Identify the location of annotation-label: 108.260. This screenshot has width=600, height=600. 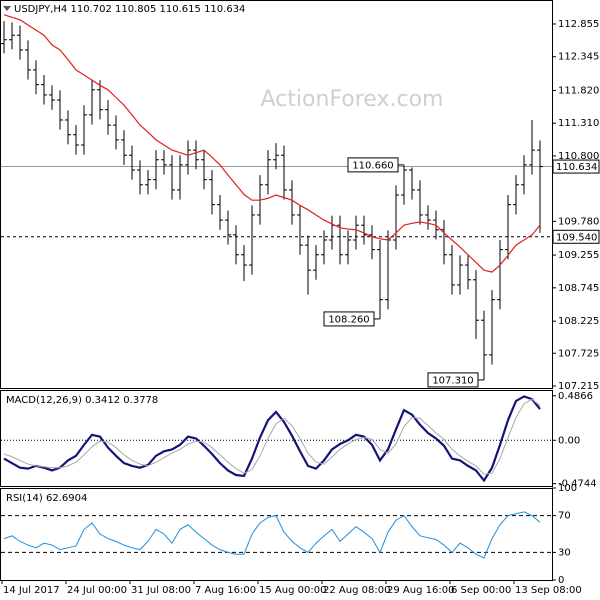
(348, 319).